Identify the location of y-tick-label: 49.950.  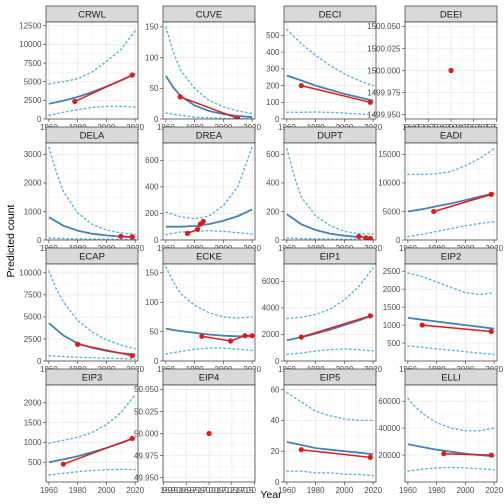
(146, 477).